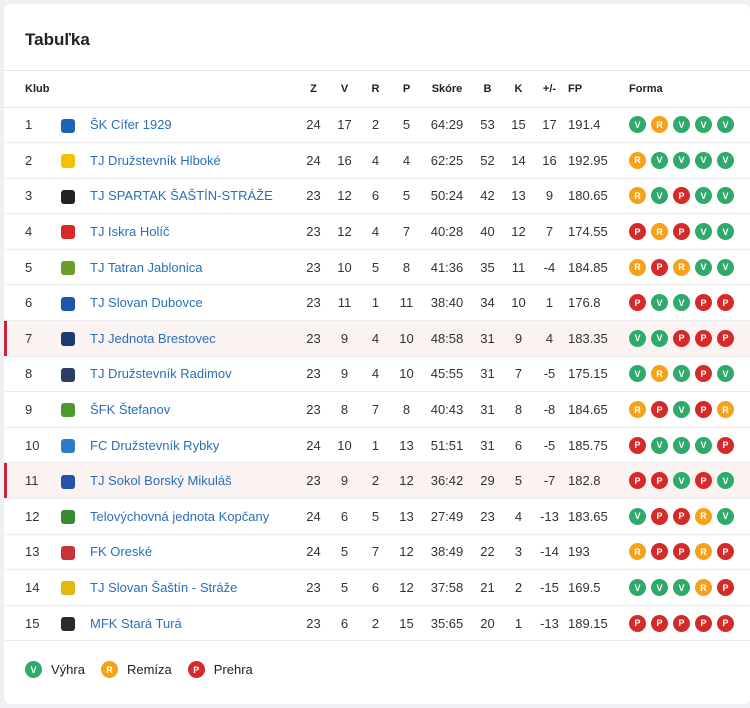 The width and height of the screenshot is (750, 708). I want to click on club-link: Telovýchovná jednota Kopčany, so click(180, 516).